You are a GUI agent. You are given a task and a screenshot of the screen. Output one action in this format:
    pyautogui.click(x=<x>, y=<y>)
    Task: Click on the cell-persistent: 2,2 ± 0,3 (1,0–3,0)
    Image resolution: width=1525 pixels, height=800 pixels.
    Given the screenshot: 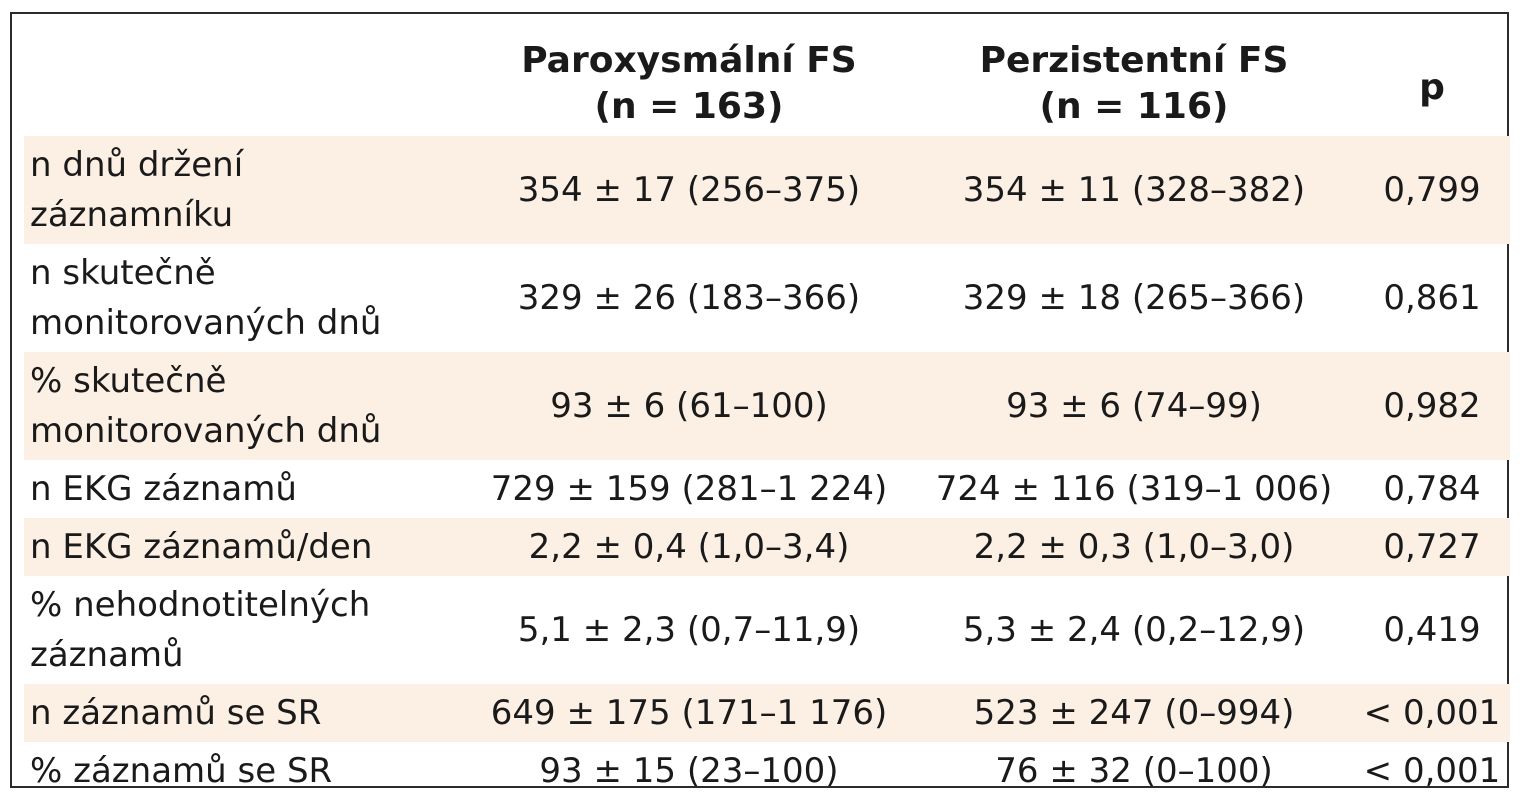 What is the action you would take?
    pyautogui.click(x=1134, y=547)
    